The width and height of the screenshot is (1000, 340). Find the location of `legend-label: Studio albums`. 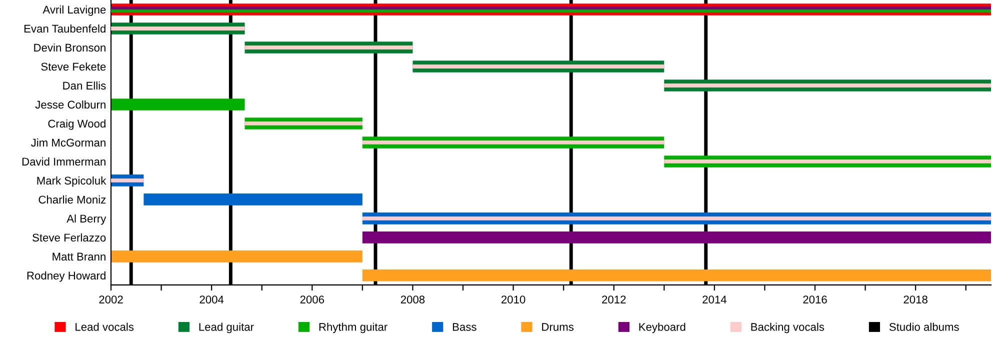

legend-label: Studio albums is located at coordinates (924, 326).